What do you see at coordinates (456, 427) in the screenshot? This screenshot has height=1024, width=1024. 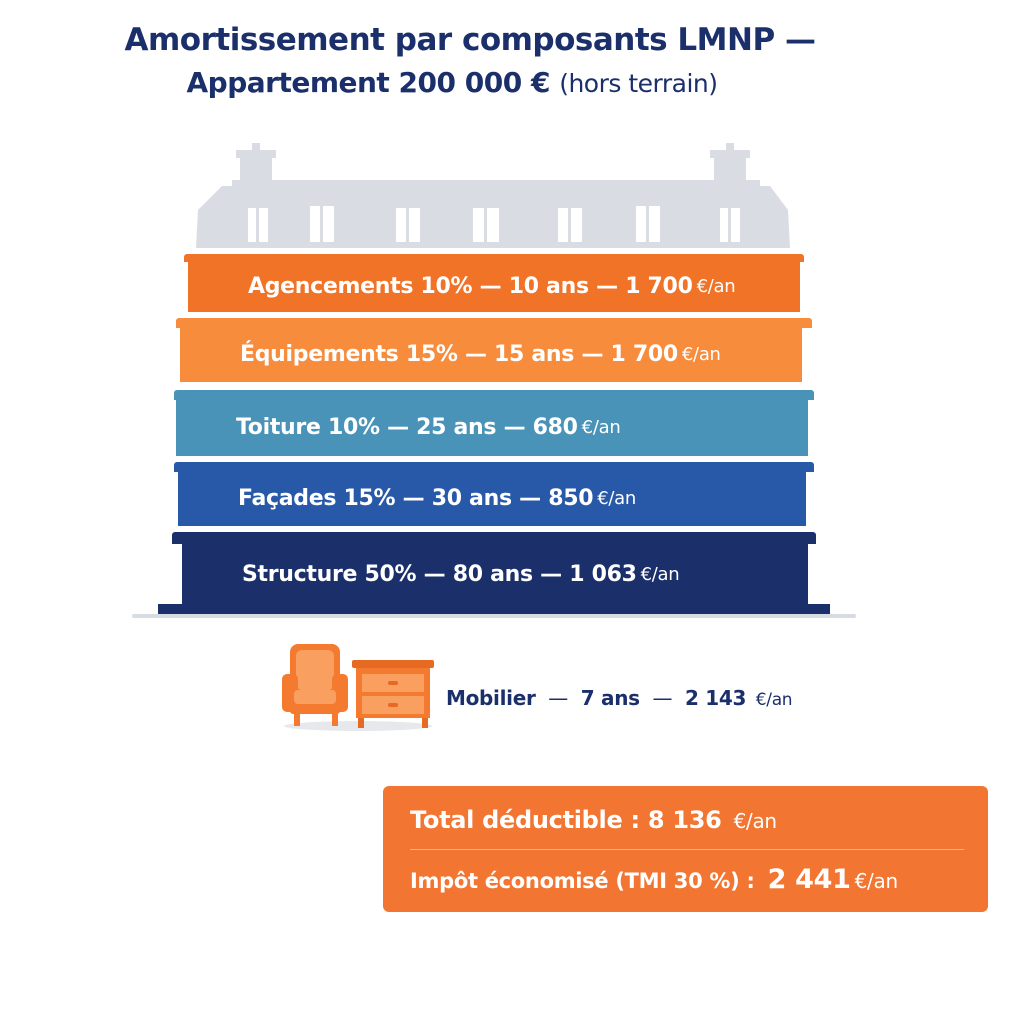 I see `band-duration: 25 ans` at bounding box center [456, 427].